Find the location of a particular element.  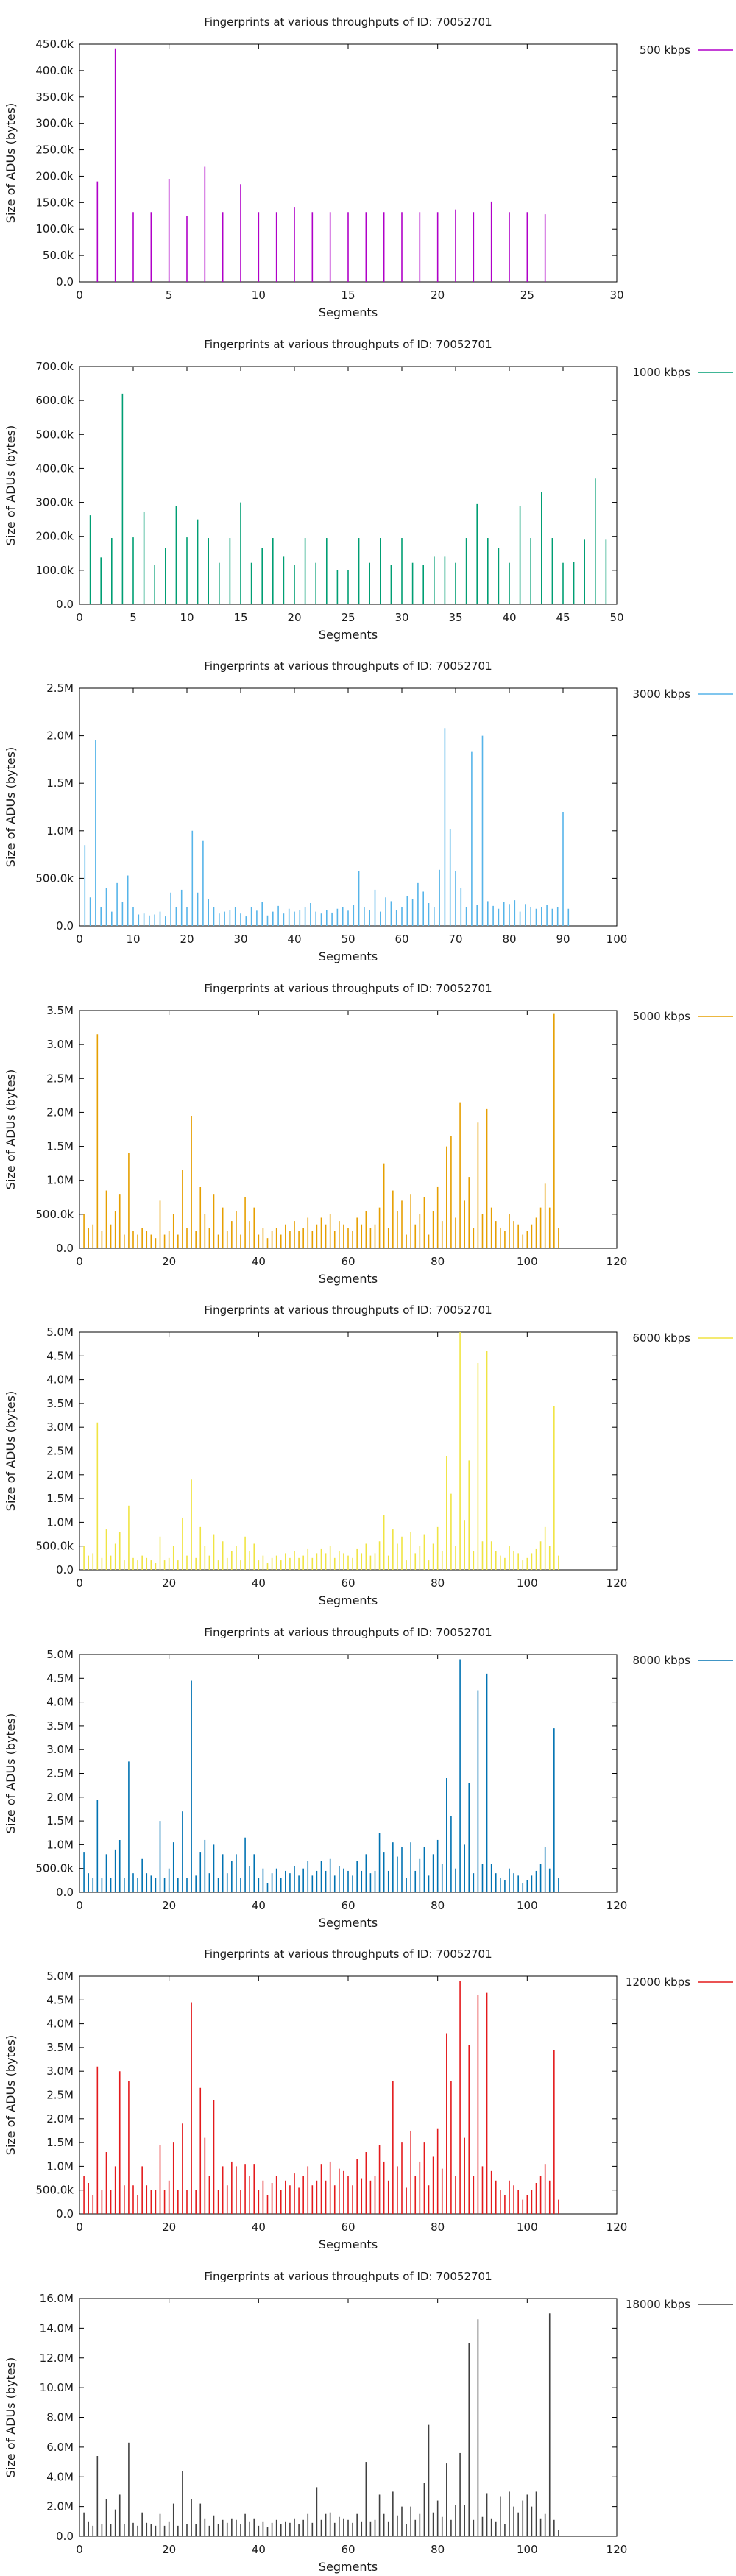

legend-label: 6000 kbps is located at coordinates (662, 1338).